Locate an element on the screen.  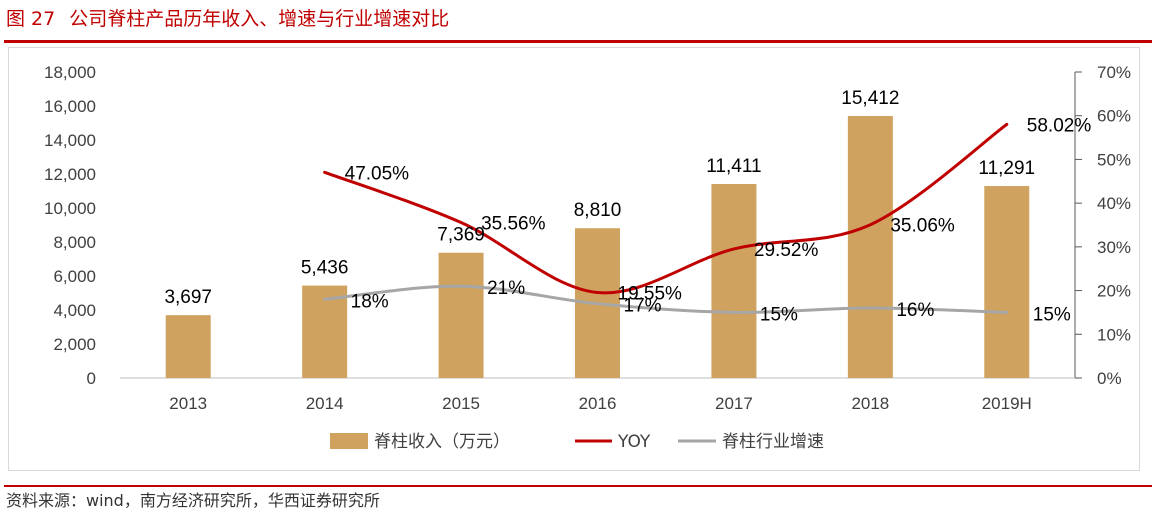
source-note: 资料来源：wind，南方经济研究所，华西证券研究所 is located at coordinates (193, 500).